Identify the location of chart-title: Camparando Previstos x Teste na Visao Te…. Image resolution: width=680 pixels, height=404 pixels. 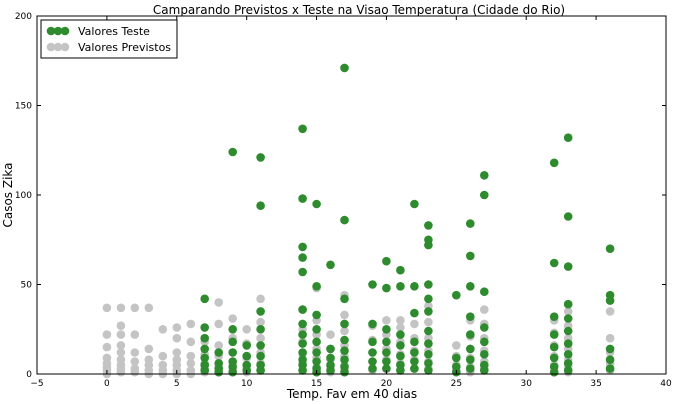
(359, 10).